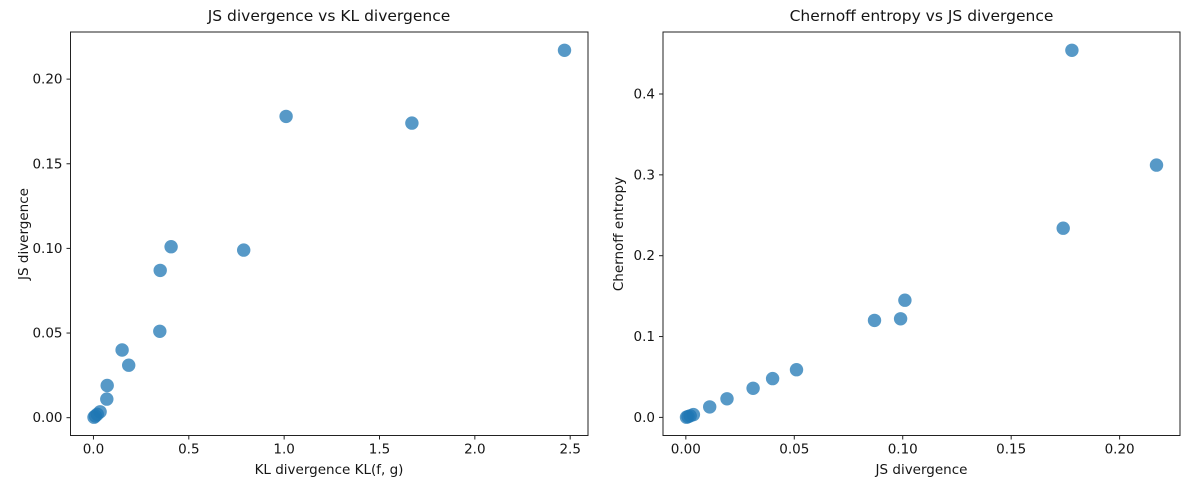 The image size is (1189, 490). I want to click on x-tick-label: 0.05, so click(794, 450).